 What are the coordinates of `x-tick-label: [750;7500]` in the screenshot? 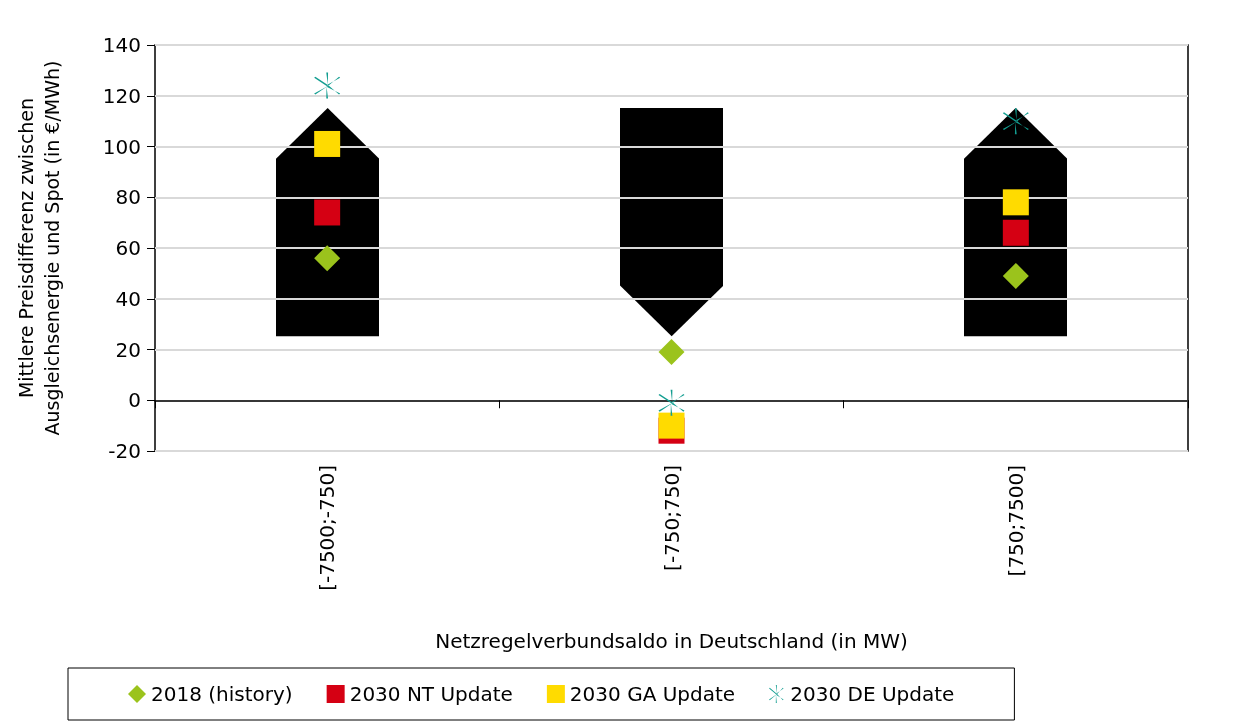 It's located at (1015, 521).